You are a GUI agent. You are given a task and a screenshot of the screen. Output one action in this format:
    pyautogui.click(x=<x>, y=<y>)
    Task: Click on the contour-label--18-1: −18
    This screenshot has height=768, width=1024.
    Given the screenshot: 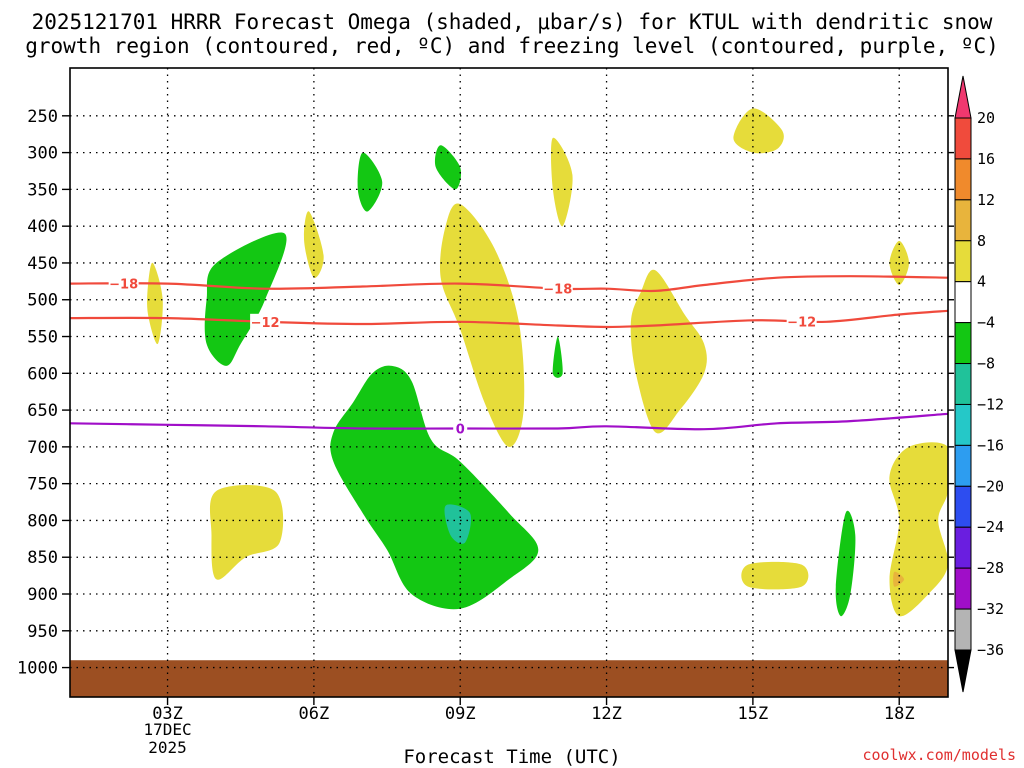 What is the action you would take?
    pyautogui.click(x=557, y=290)
    